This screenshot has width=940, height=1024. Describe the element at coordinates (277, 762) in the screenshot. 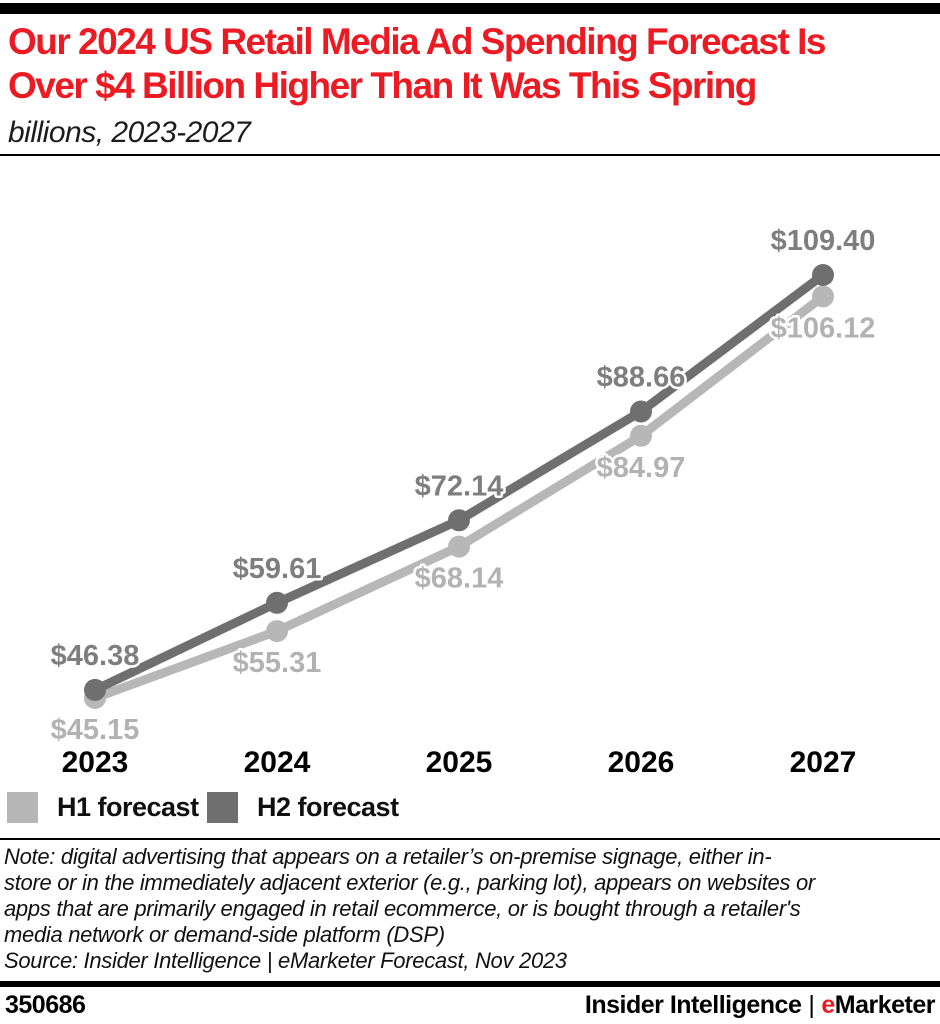

I see `x-axis-label-2024: 2024` at that location.